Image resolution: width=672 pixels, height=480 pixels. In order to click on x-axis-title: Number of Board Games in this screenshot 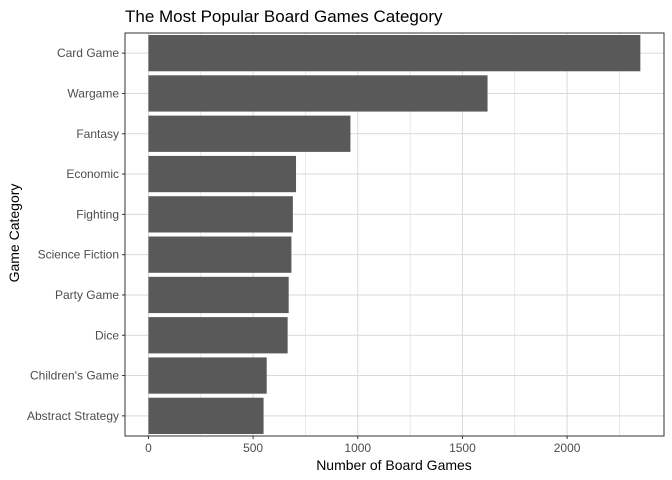, I will do `click(394, 465)`.